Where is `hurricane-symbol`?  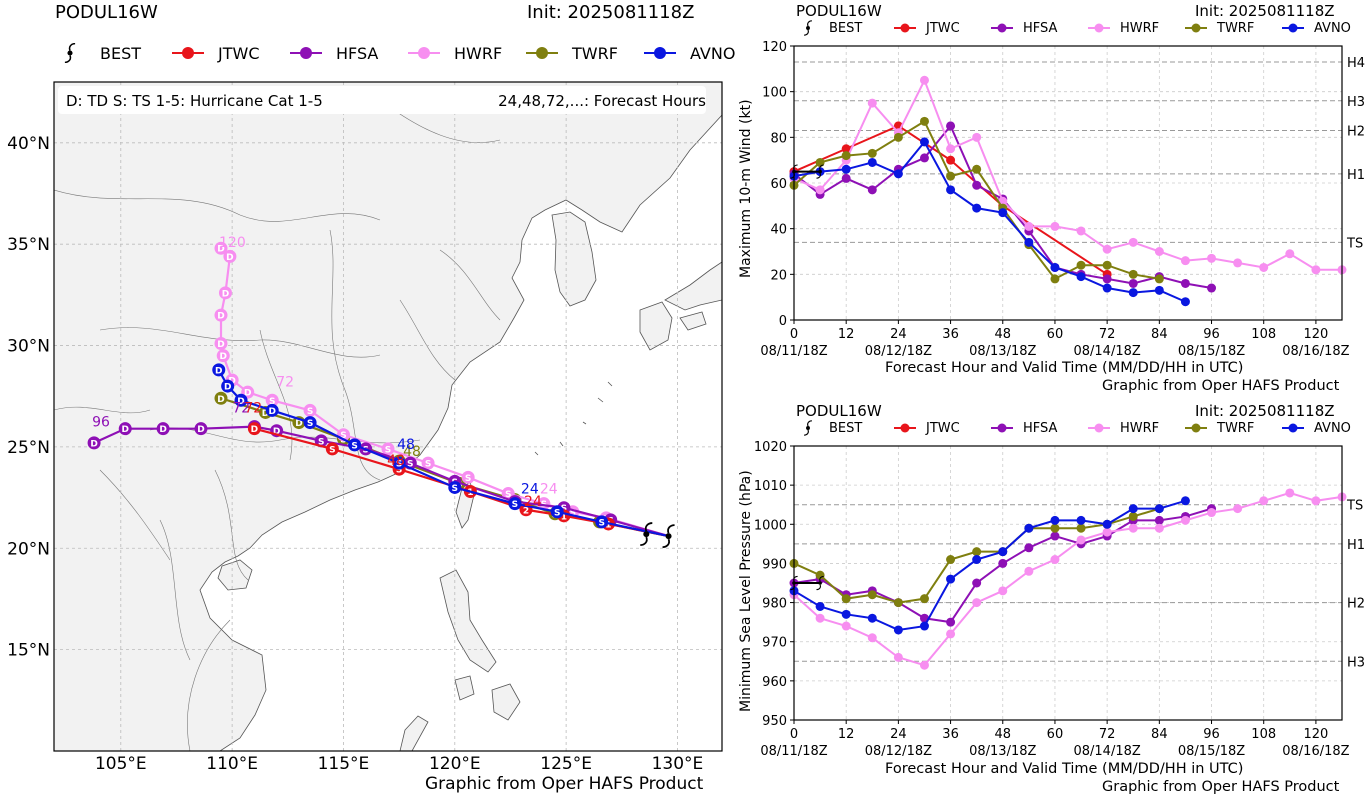
hurricane-symbol is located at coordinates (808, 428).